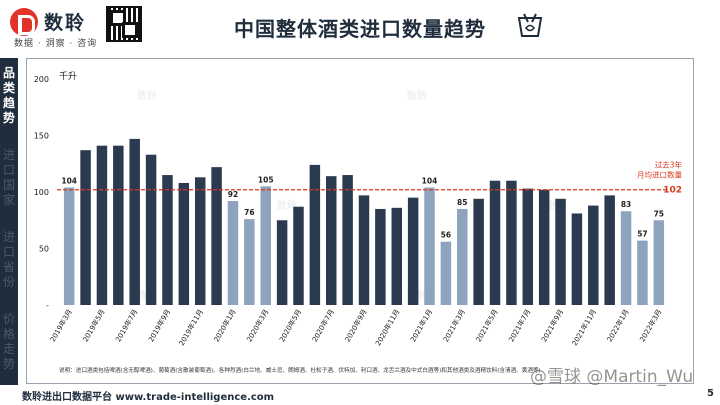  Describe the element at coordinates (618, 326) in the screenshot. I see `x-tick-label: 2022年1月` at that location.